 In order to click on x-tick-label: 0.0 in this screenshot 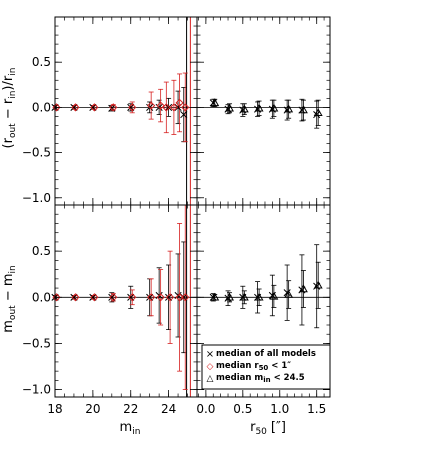, I will do `click(205, 409)`.